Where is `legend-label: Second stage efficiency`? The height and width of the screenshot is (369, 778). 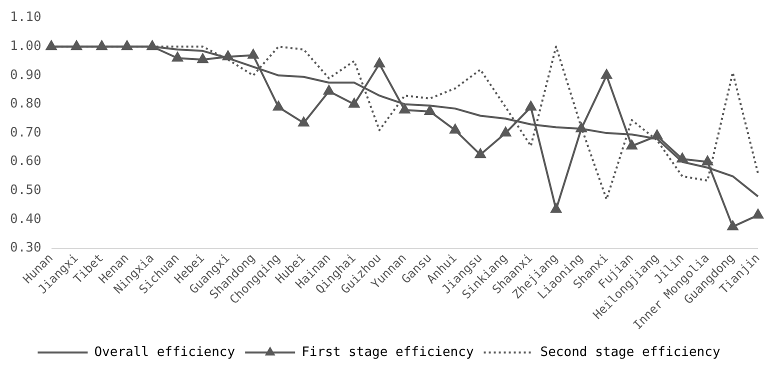 legend-label: Second stage efficiency is located at coordinates (630, 352).